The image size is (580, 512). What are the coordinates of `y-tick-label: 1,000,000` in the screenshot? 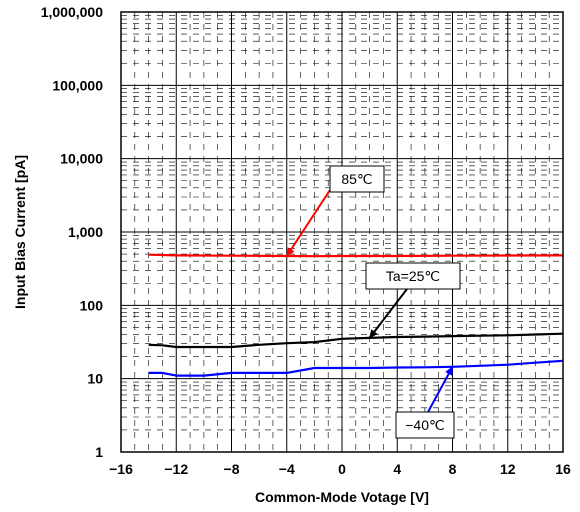 It's located at (72, 12).